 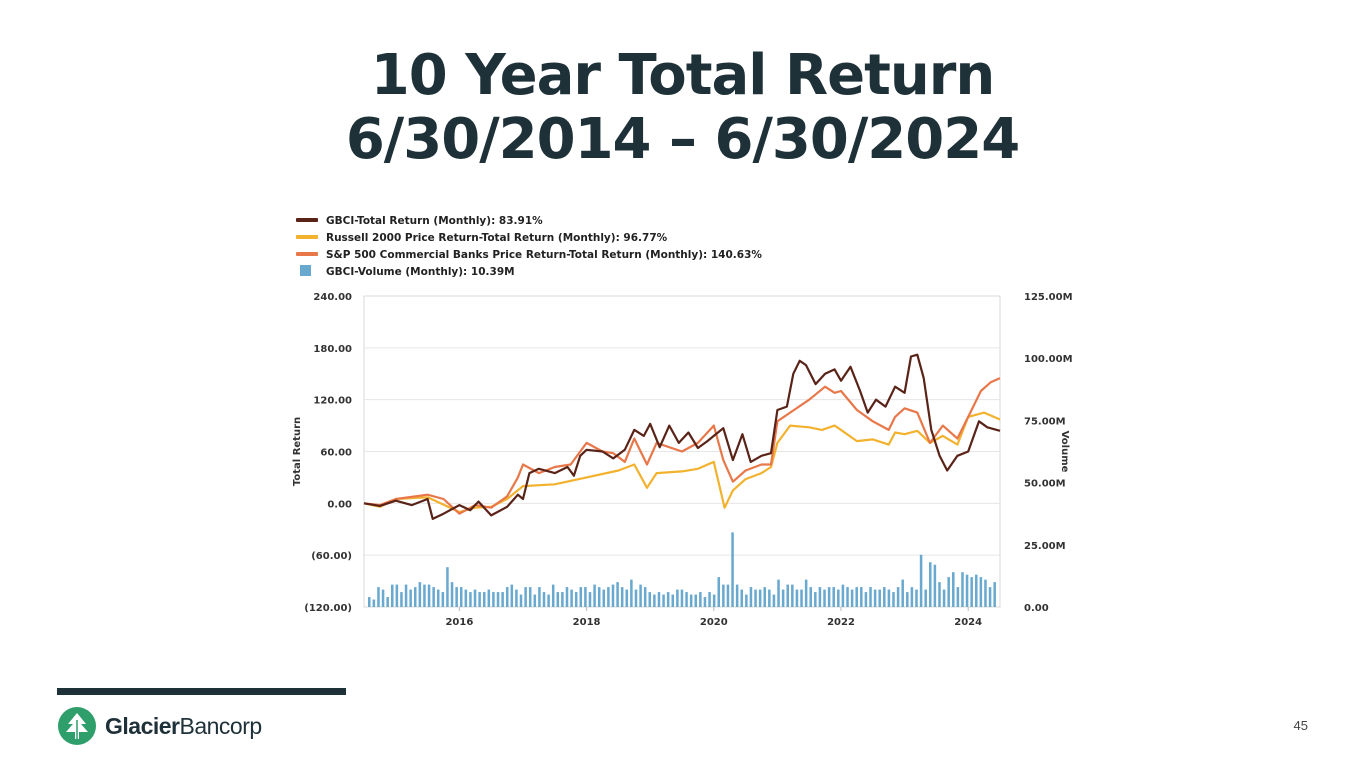 I want to click on right-tick-label: 25.00M, so click(x=1045, y=546).